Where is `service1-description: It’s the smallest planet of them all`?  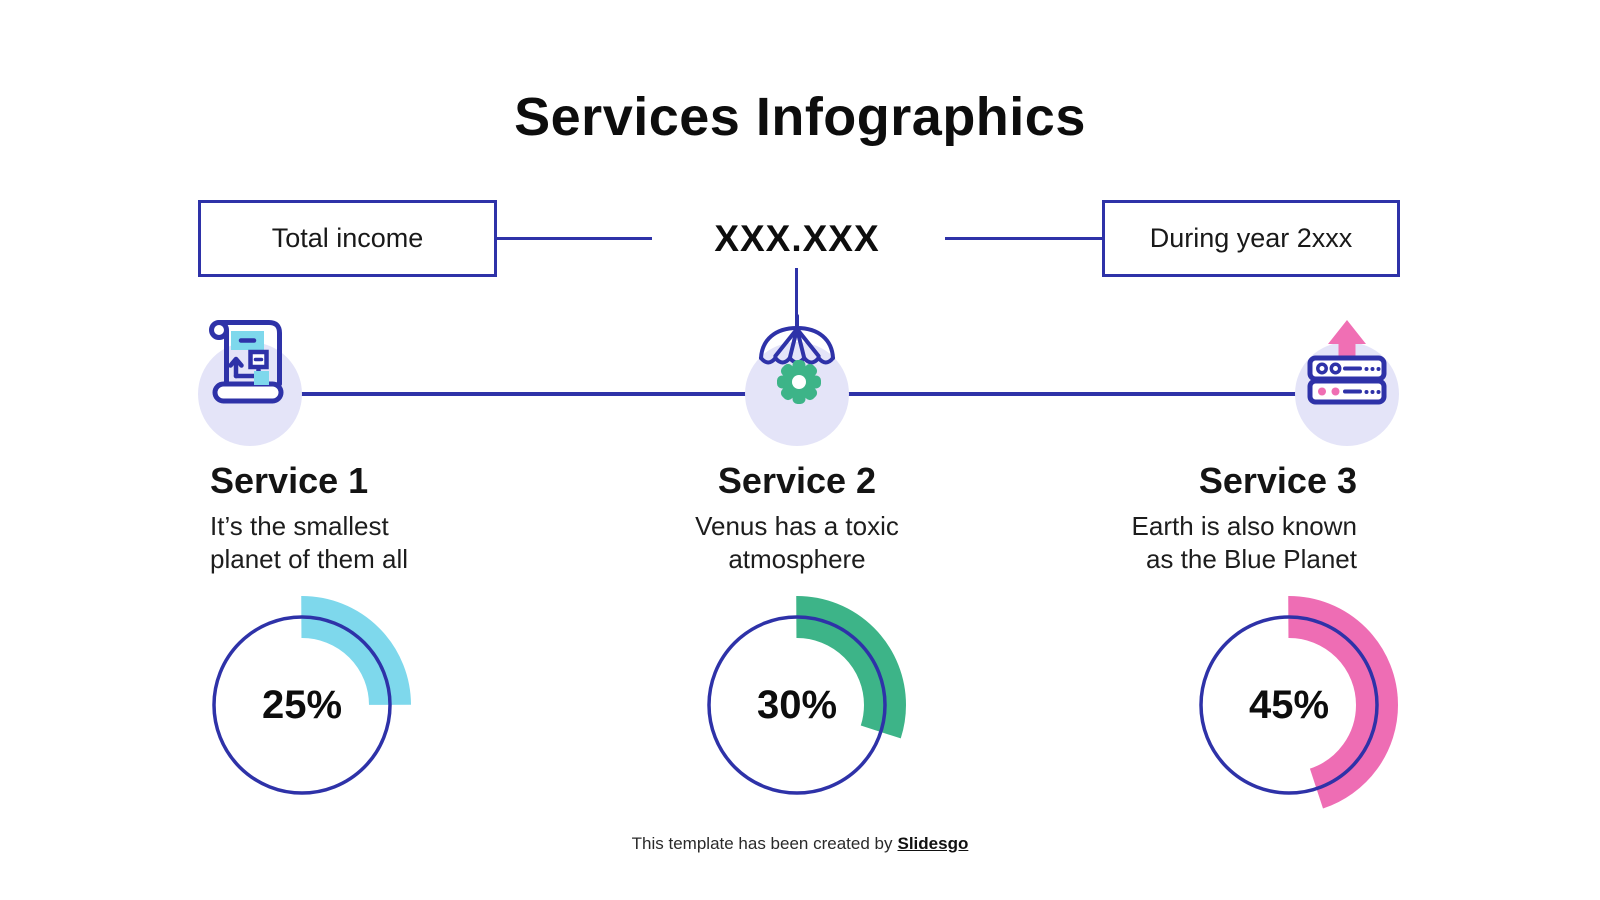
service1-description: It’s the smallest planet of them all is located at coordinates (309, 542).